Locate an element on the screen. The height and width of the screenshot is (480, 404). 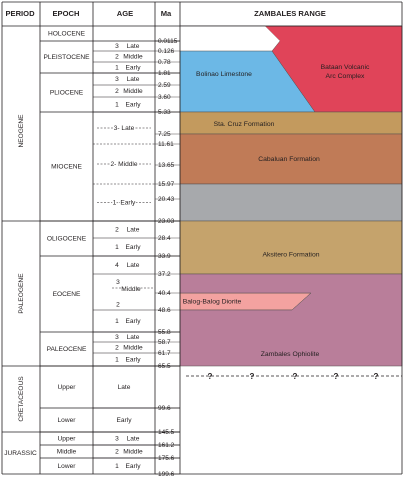
ma-label: 11.61 is located at coordinates (166, 144).